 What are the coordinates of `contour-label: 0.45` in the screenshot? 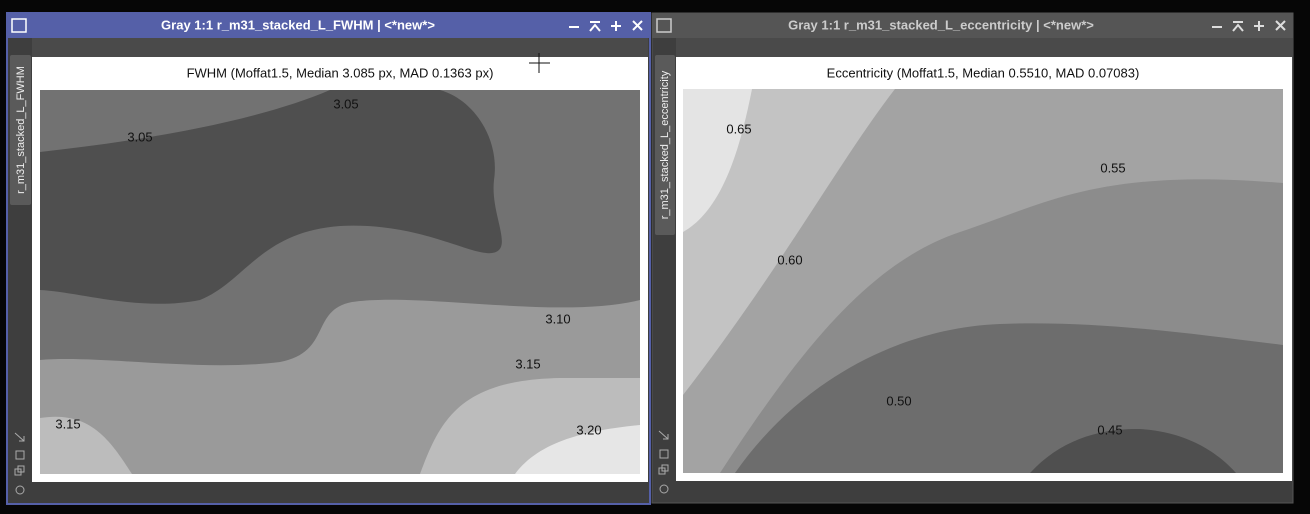 It's located at (1109, 429).